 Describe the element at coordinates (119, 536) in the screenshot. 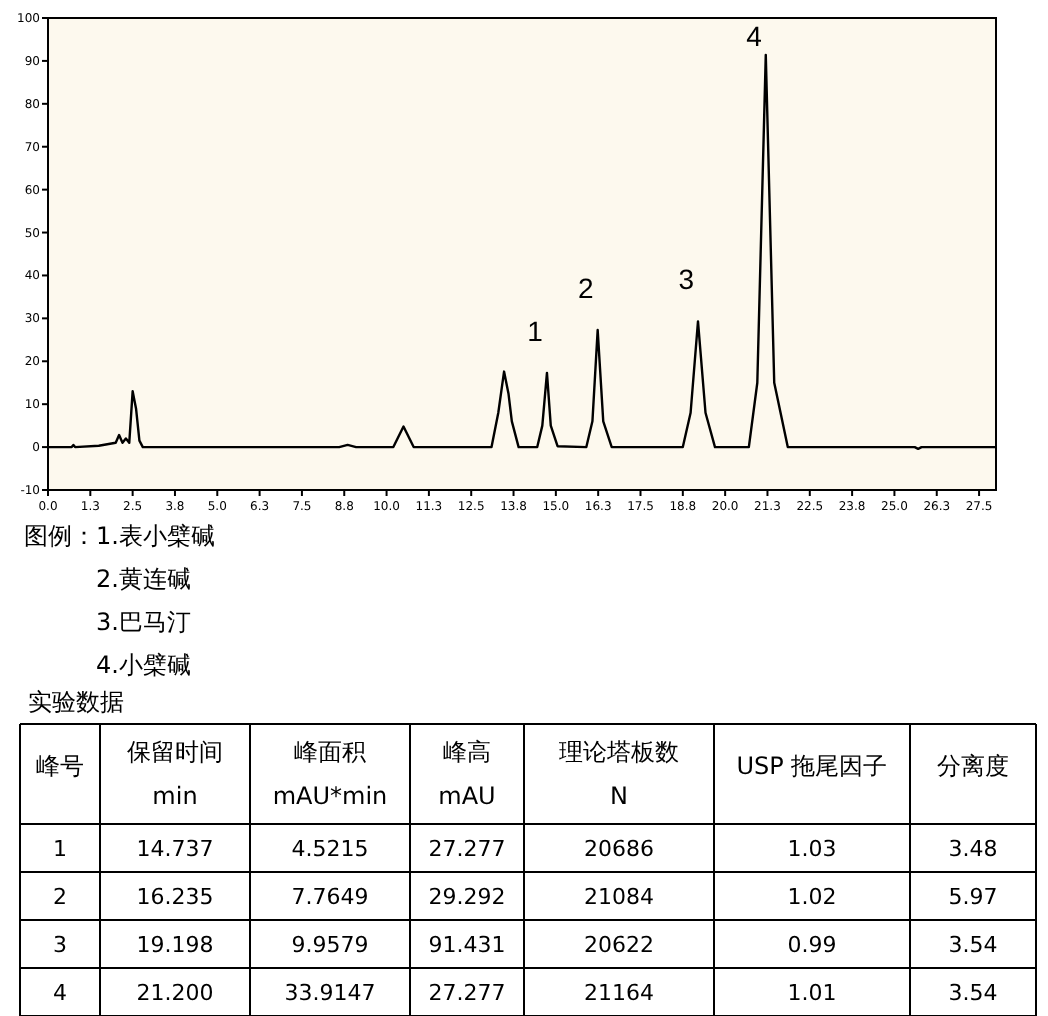

I see `text: 图例：1.表小檗碱` at that location.